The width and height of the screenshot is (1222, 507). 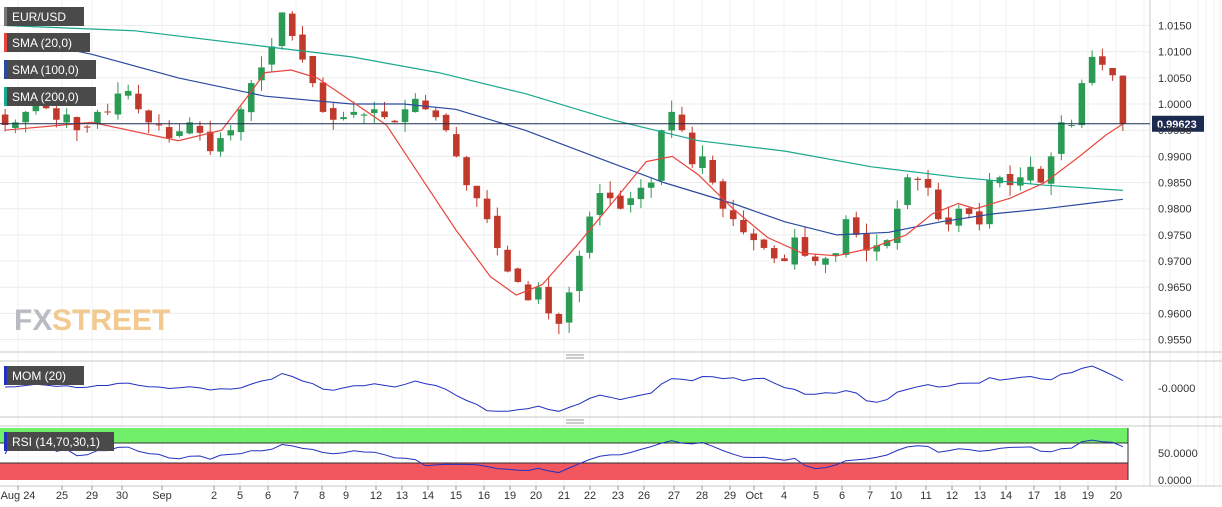 I want to click on rsi-line, so click(x=564, y=453).